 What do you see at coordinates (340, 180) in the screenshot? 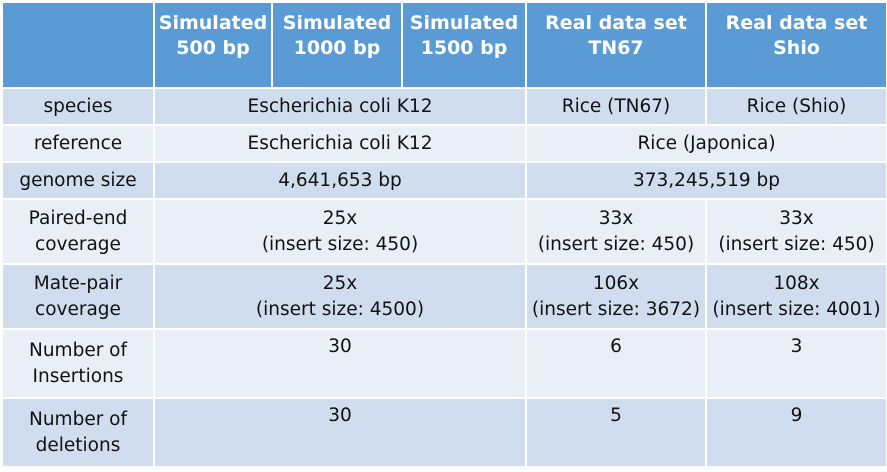
I see `cell-genome-size-simulated: 4,641,653 bp` at bounding box center [340, 180].